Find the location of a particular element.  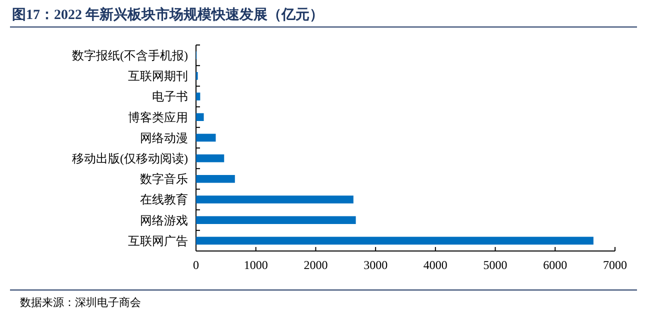

y-tick-label: 在线教育 is located at coordinates (164, 199).